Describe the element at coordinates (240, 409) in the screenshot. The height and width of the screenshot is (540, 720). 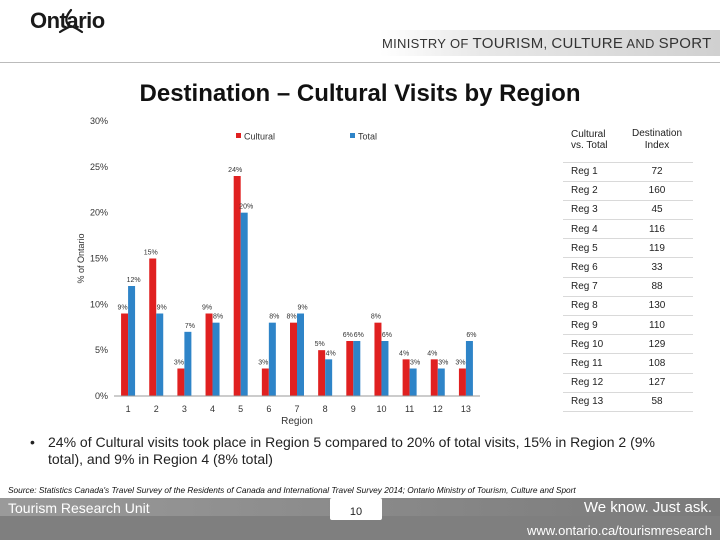
I see `x-tick-label: 5` at that location.